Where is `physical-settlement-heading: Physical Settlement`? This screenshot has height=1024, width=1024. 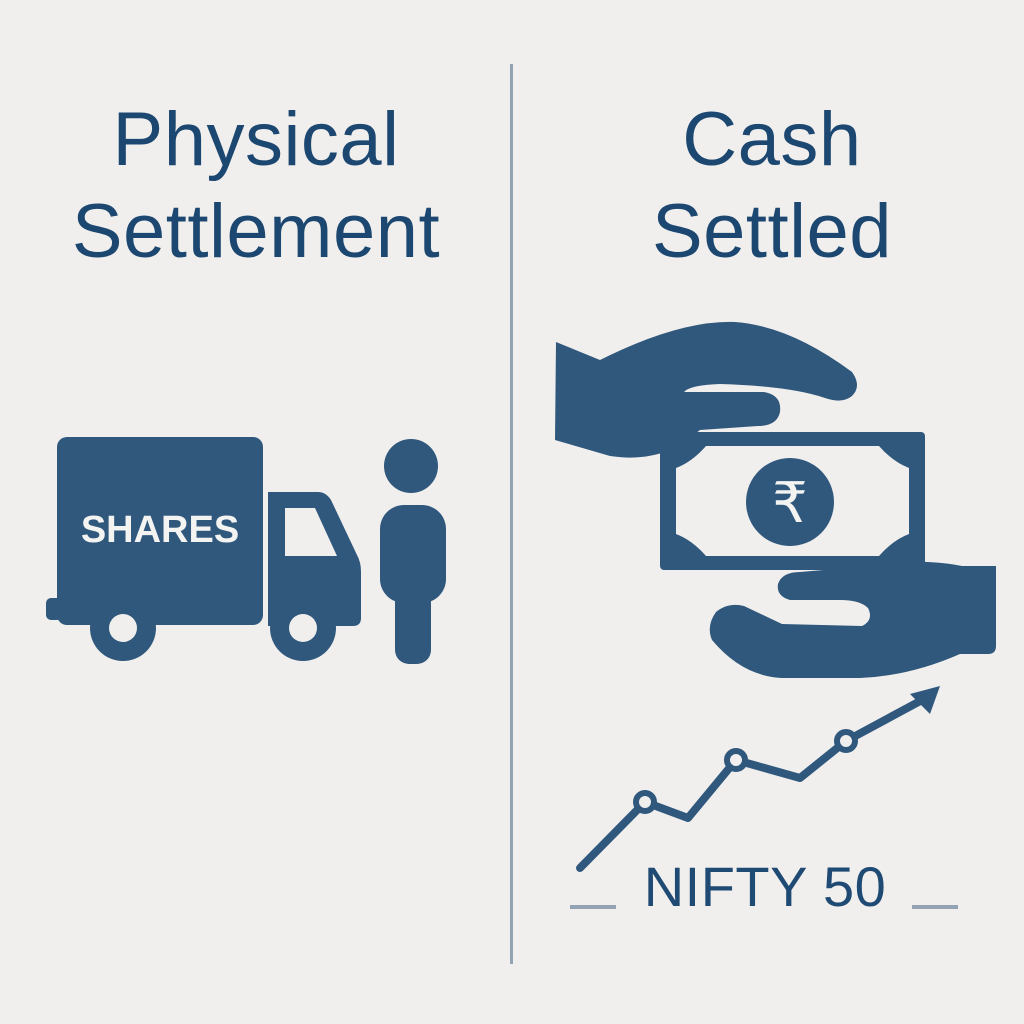 physical-settlement-heading: Physical Settlement is located at coordinates (256, 186).